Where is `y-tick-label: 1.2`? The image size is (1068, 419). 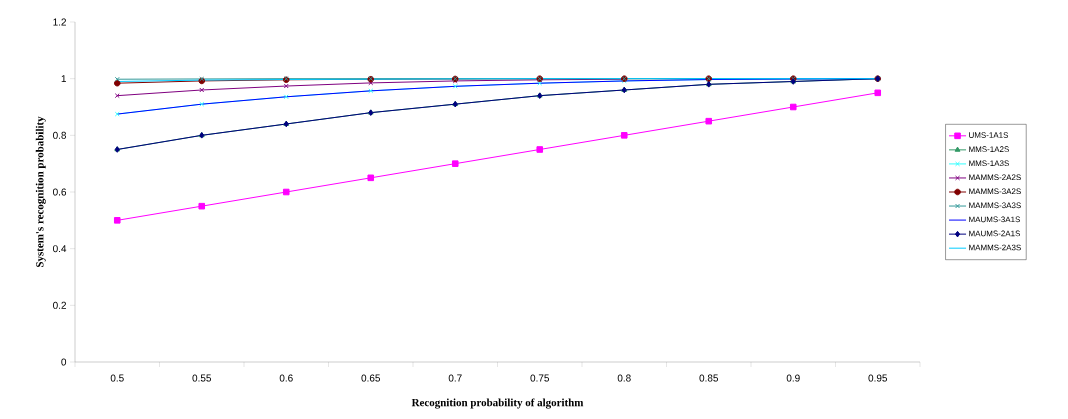
y-tick-label: 1.2 is located at coordinates (59, 22).